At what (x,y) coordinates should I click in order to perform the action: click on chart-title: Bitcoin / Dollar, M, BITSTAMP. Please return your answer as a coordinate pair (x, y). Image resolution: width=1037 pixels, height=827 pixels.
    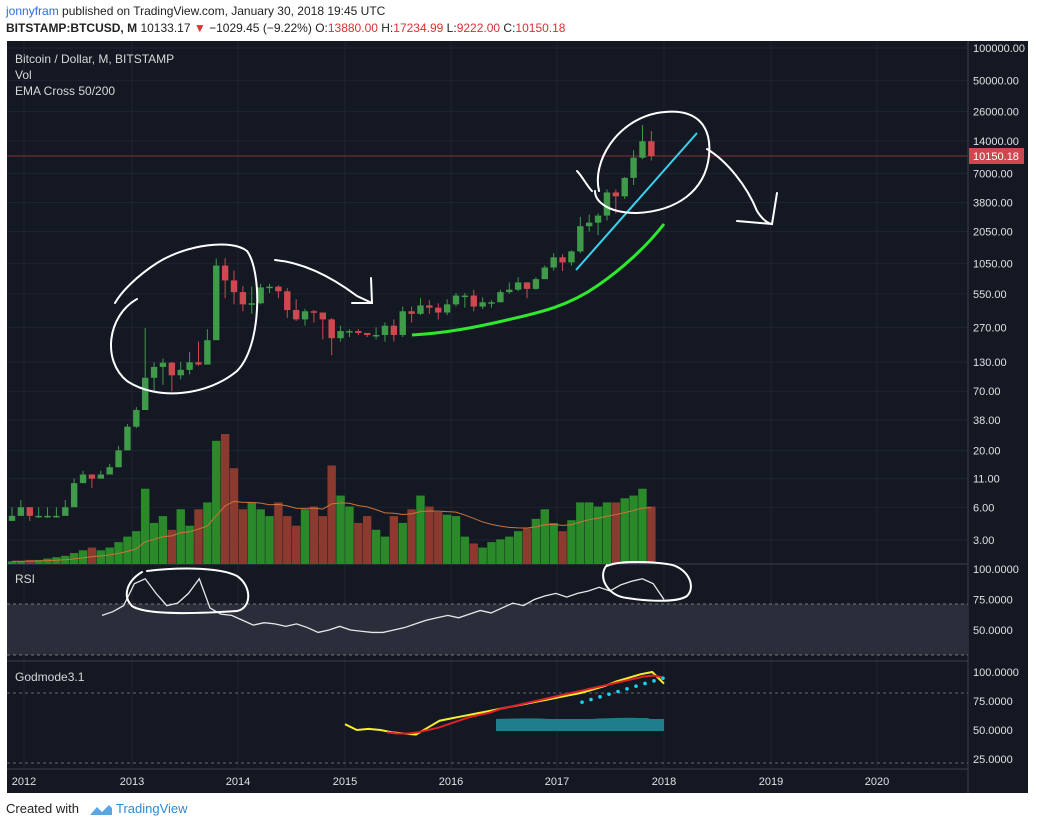
    Looking at the image, I should click on (94, 59).